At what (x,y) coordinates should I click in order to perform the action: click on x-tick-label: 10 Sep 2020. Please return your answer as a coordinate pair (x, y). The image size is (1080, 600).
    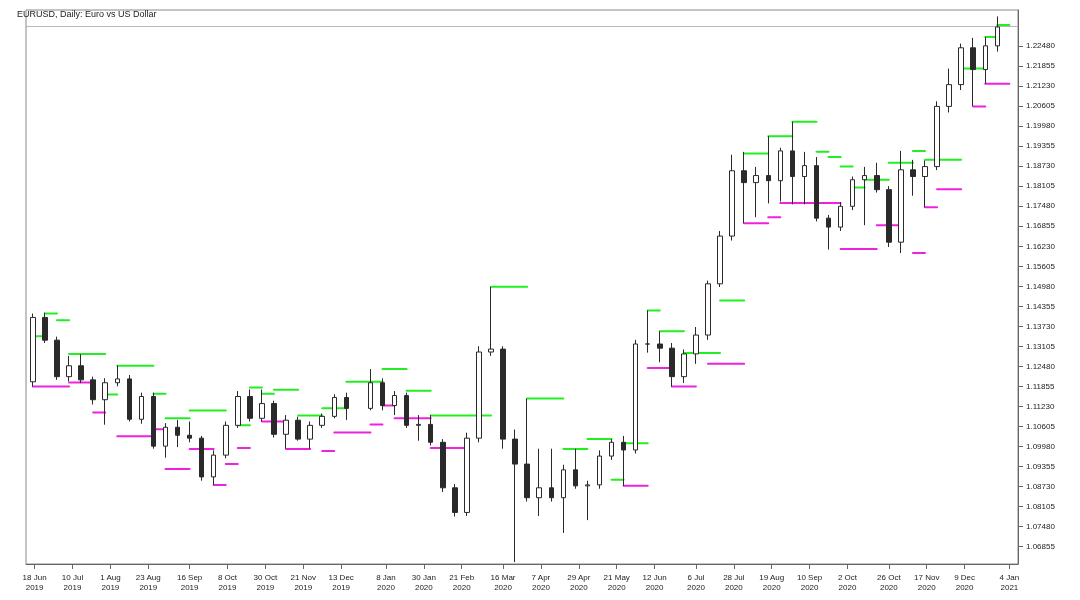
    Looking at the image, I should click on (809, 582).